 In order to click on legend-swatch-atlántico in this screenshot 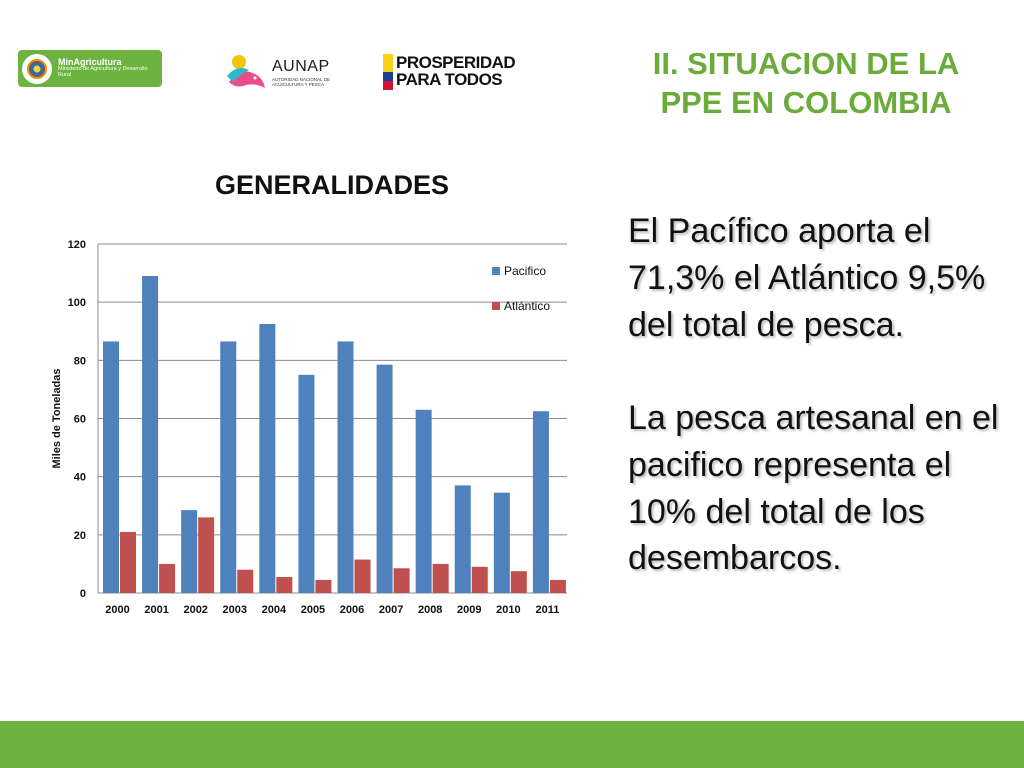, I will do `click(496, 306)`.